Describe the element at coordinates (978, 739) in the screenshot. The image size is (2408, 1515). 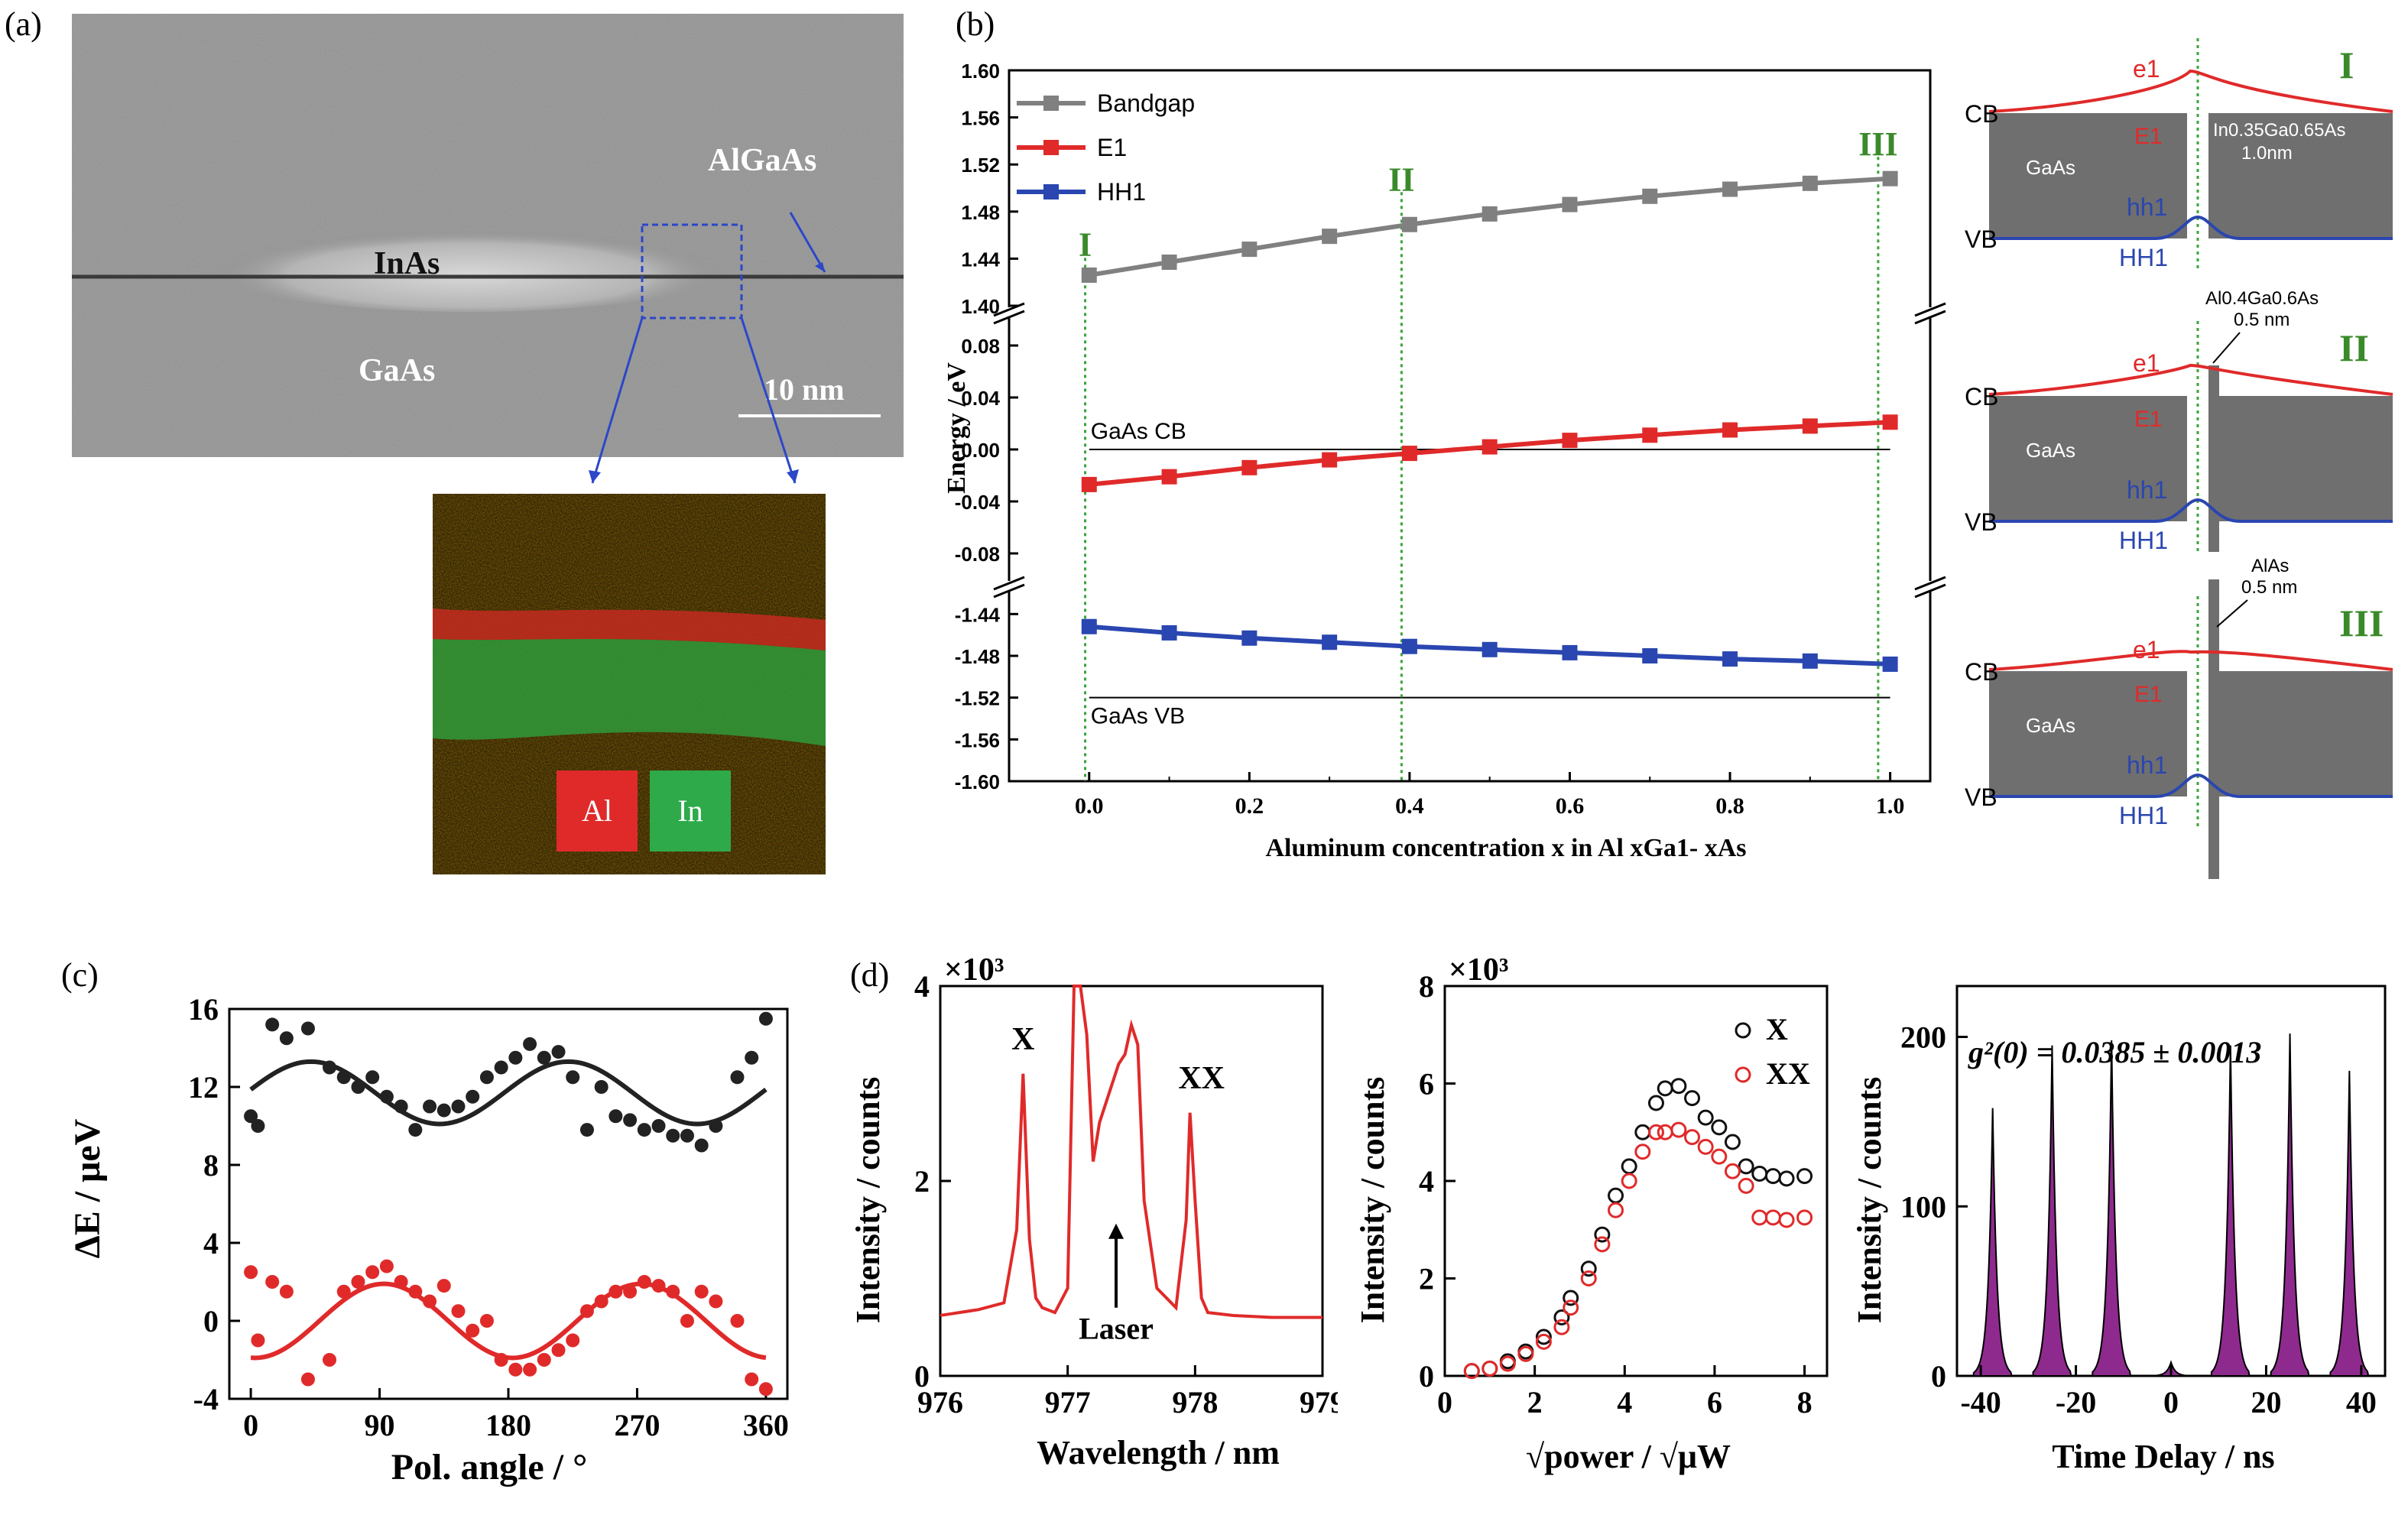
I see `b-ytick-label: -1.56` at that location.